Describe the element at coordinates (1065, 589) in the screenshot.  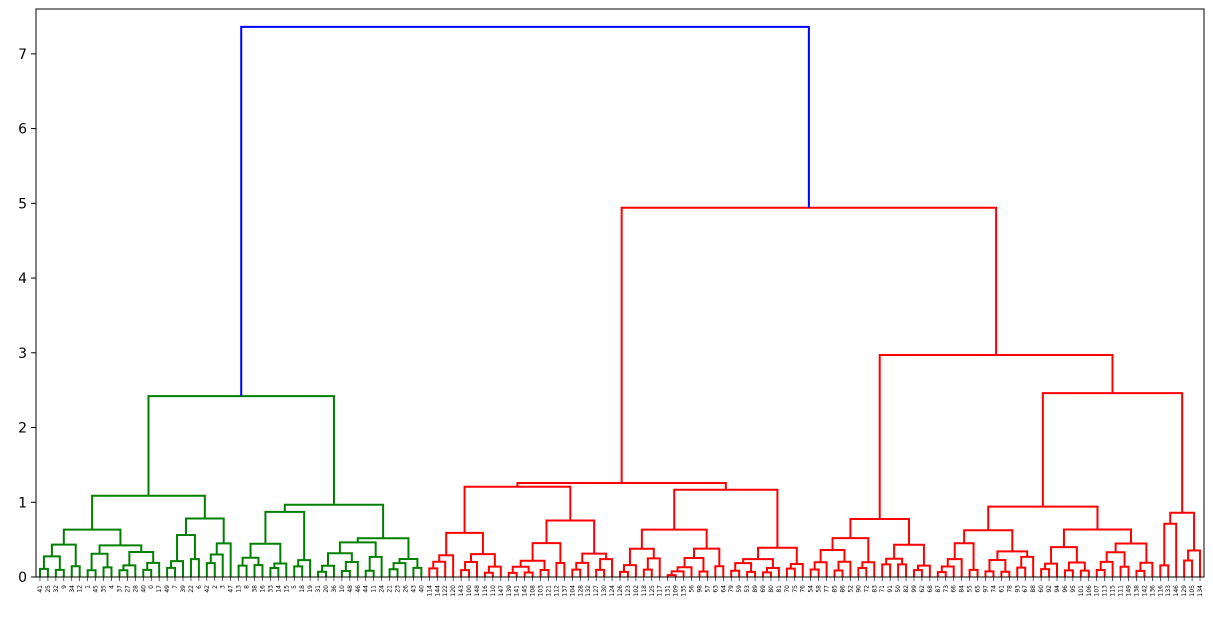
I see `x-tick-label: 96` at that location.